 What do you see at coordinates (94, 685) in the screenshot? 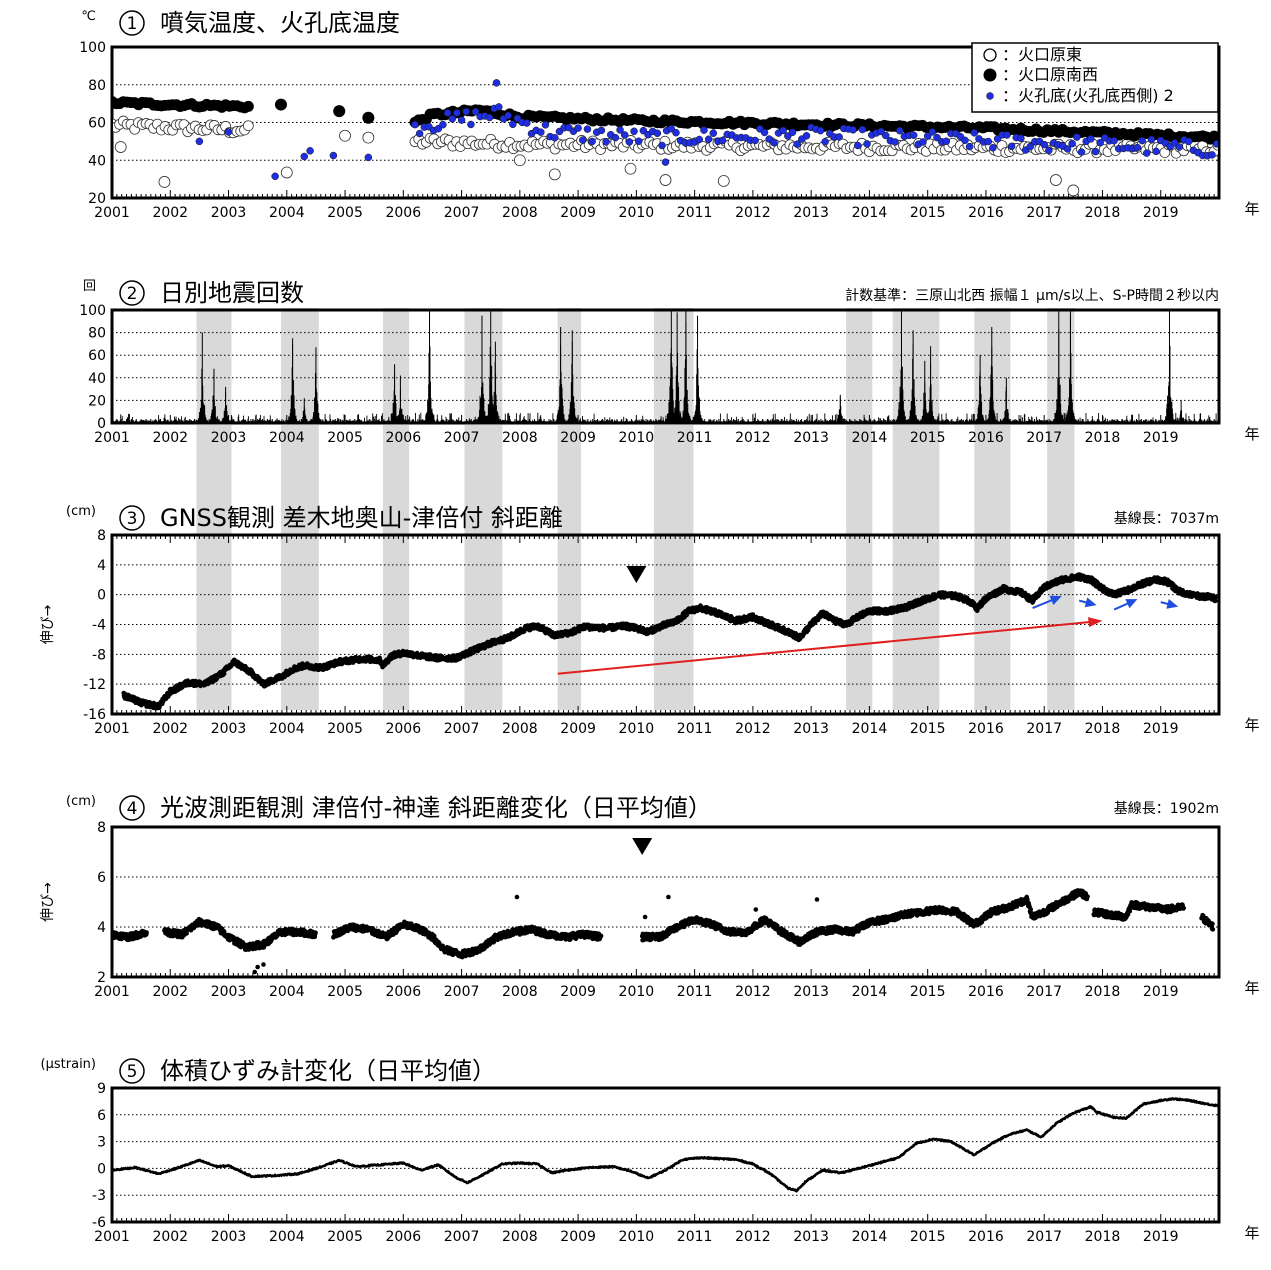
I see `y-tick-label: -12` at bounding box center [94, 685].